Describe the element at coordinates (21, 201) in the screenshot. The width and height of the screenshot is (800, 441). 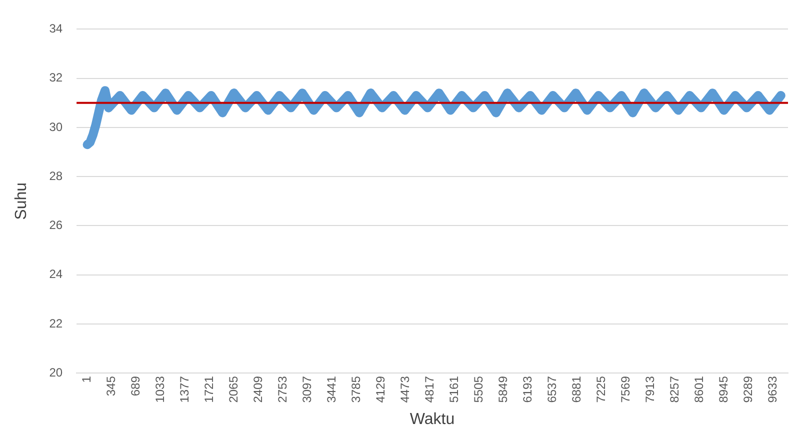
I see `y-axis-title: Suhu` at that location.